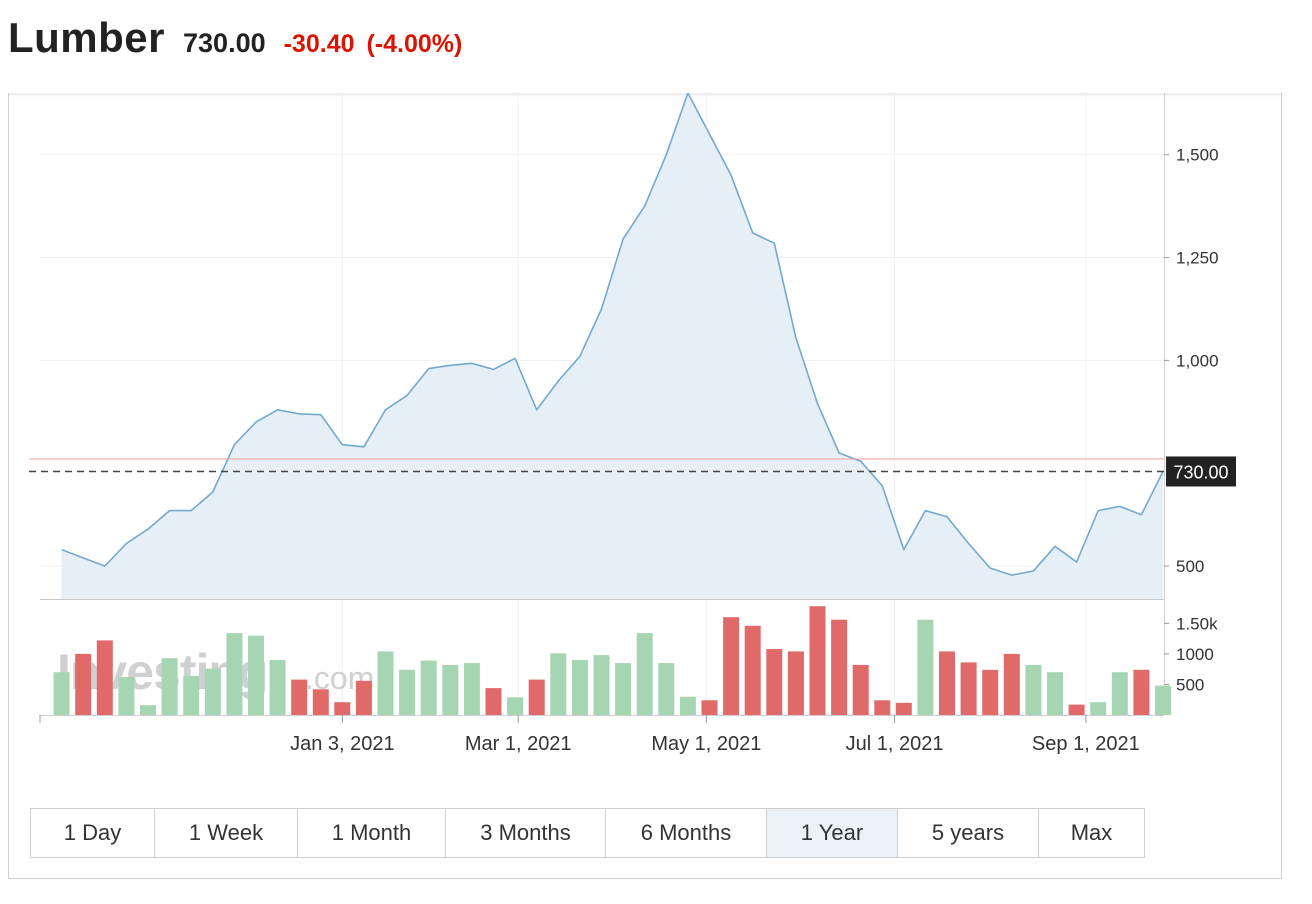 The image size is (1312, 904). Describe the element at coordinates (1190, 684) in the screenshot. I see `volume-tick-label: 500` at that location.